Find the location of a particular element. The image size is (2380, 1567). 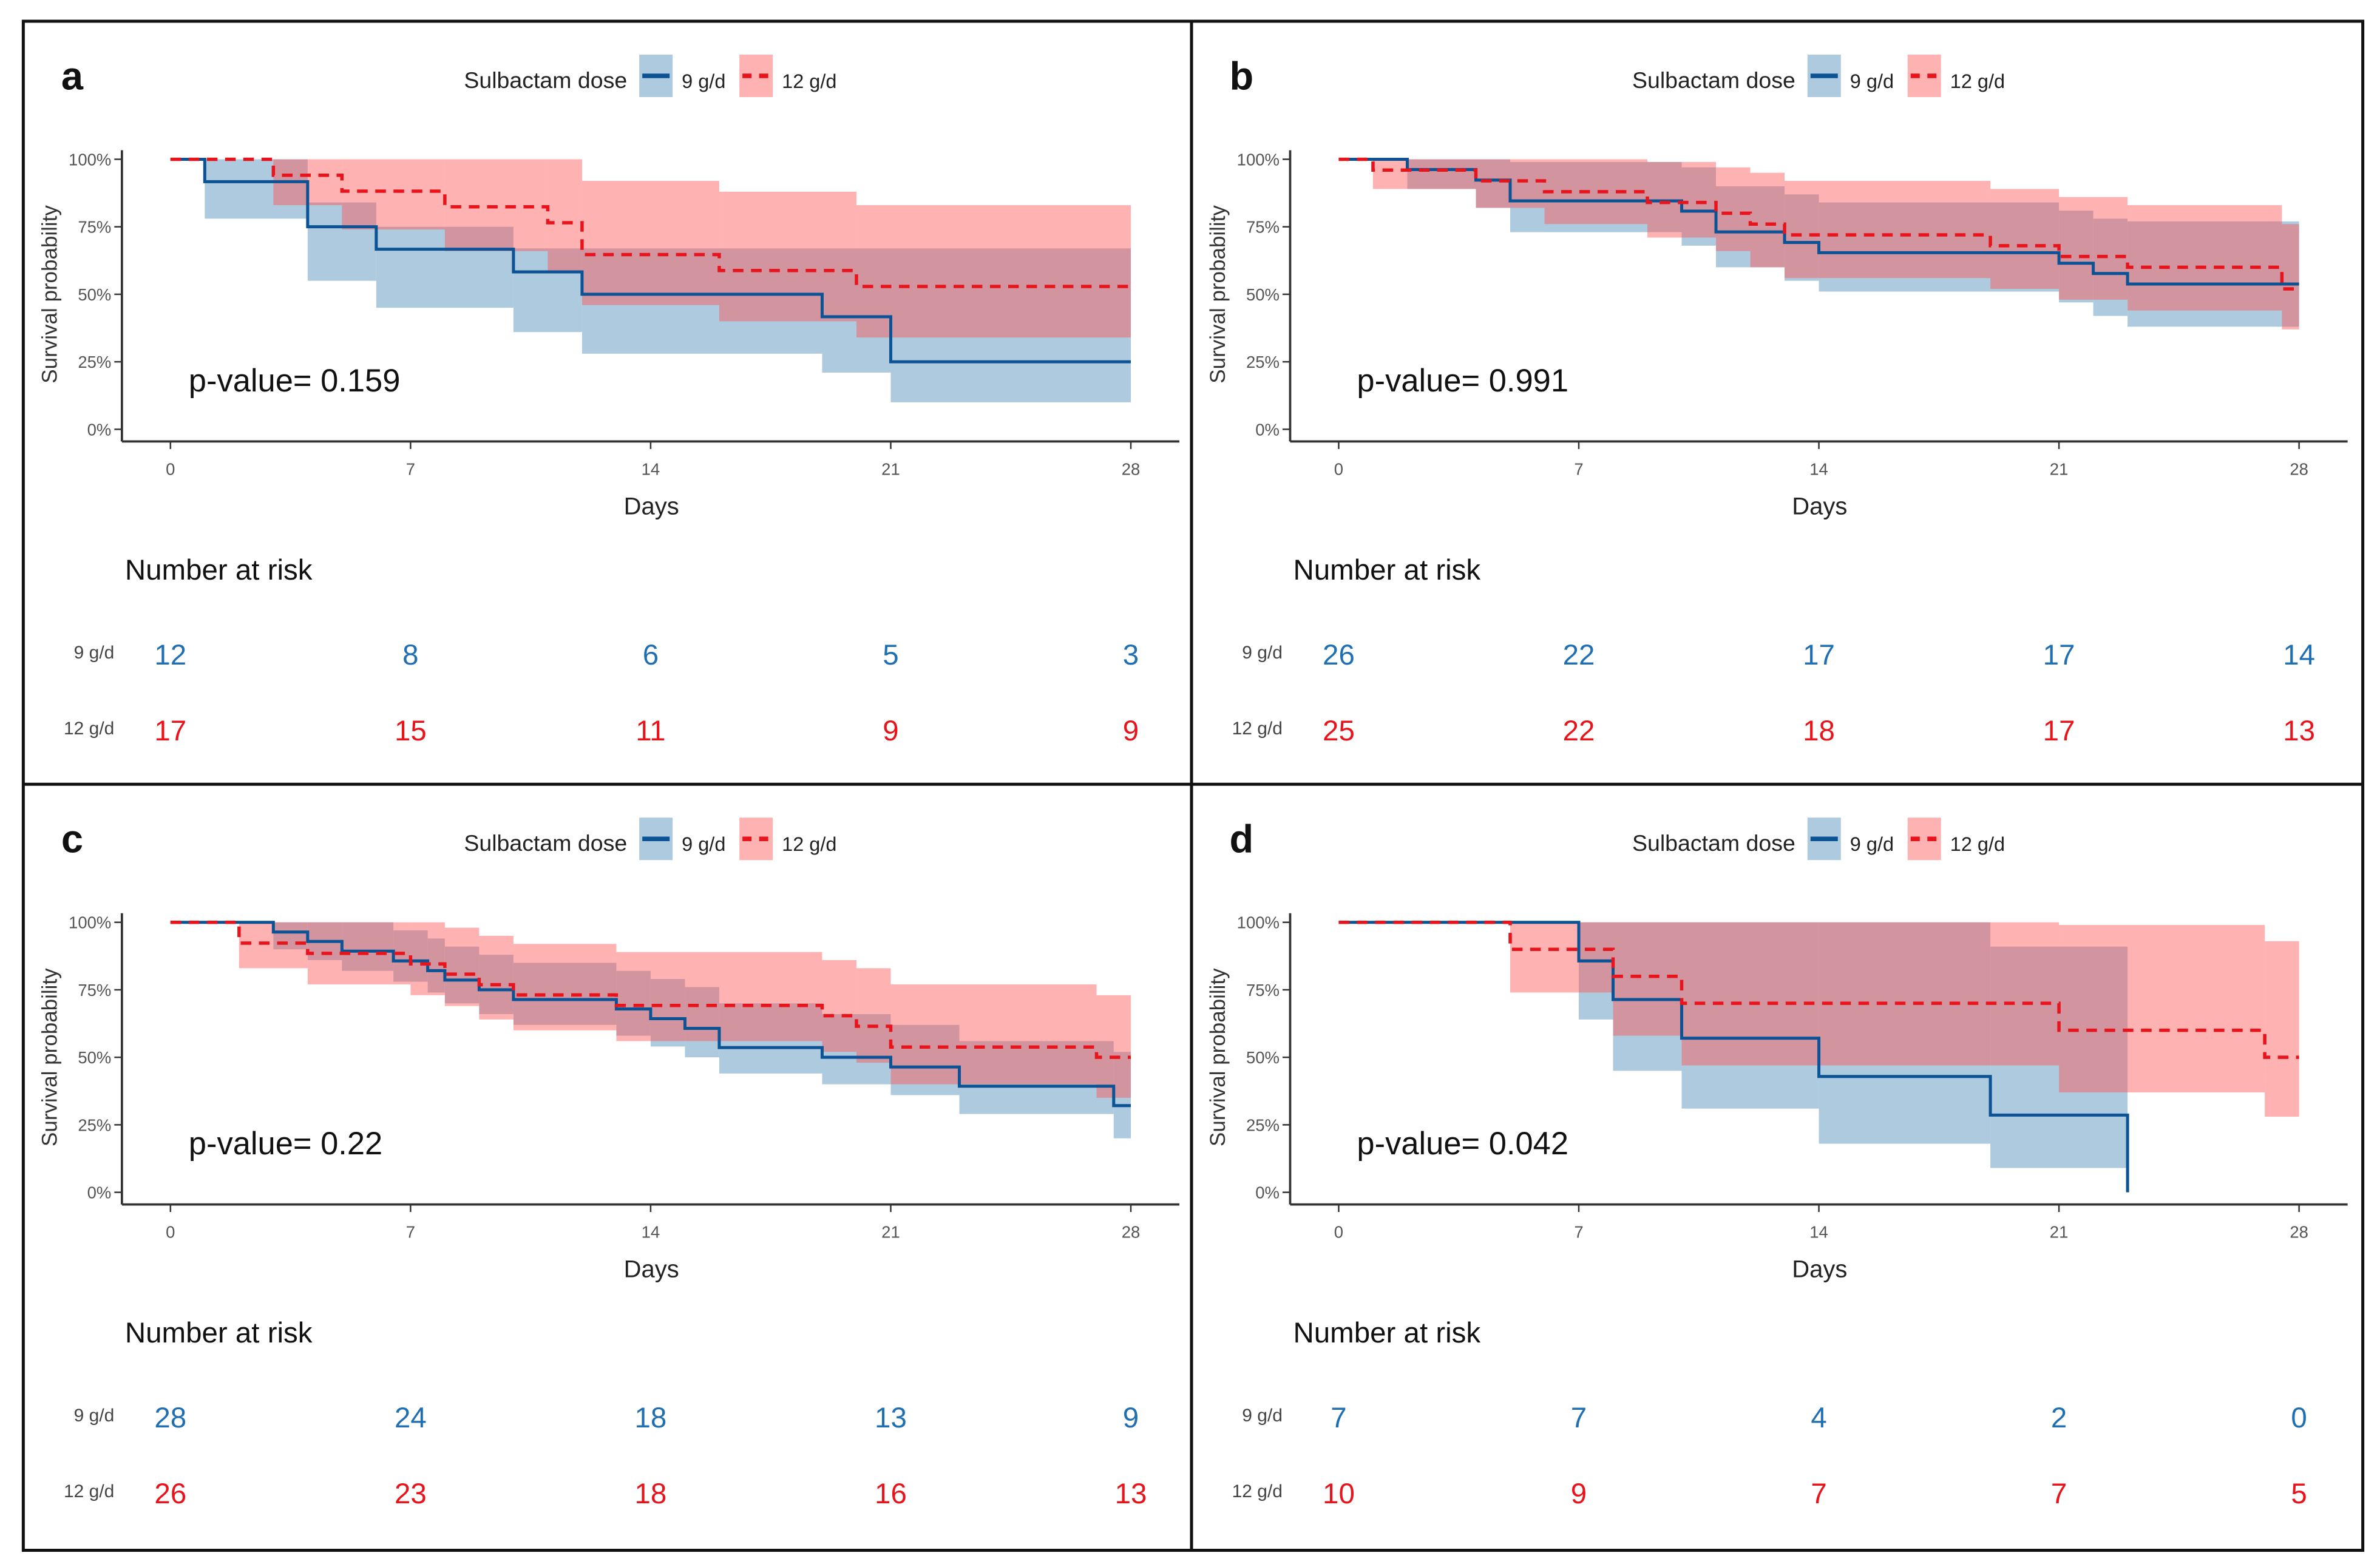

risk-count: 12 is located at coordinates (170, 655).